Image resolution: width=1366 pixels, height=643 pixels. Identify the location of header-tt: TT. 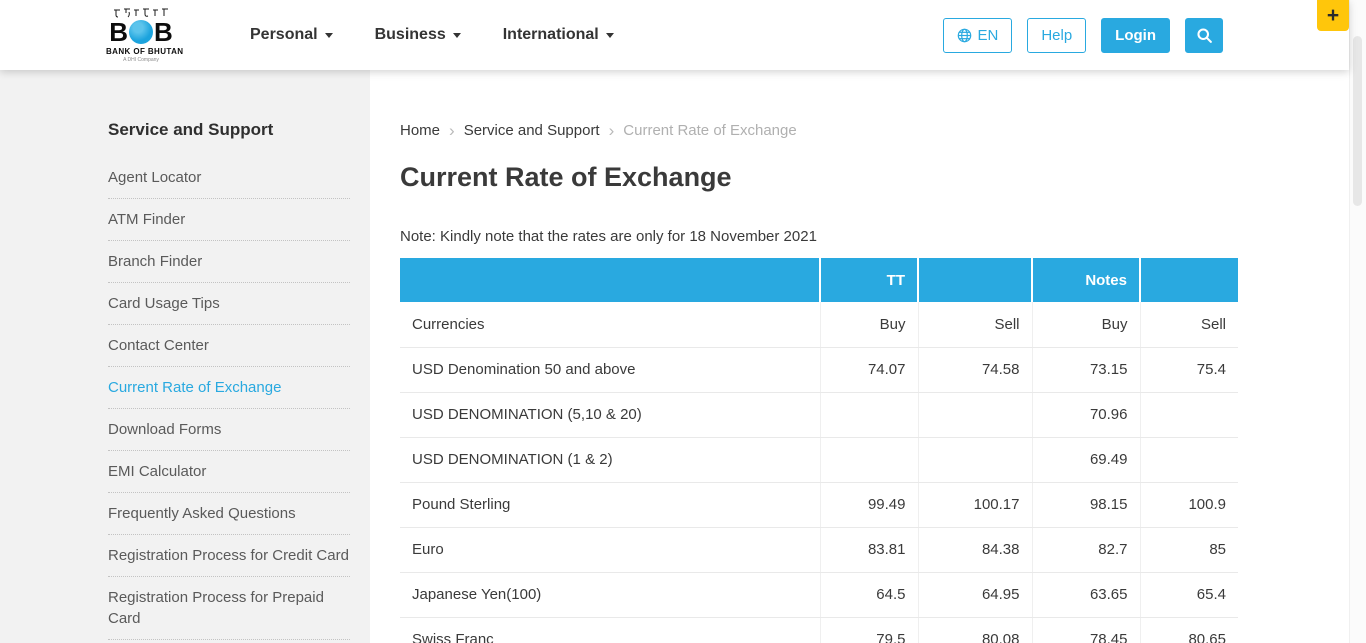
(868, 280).